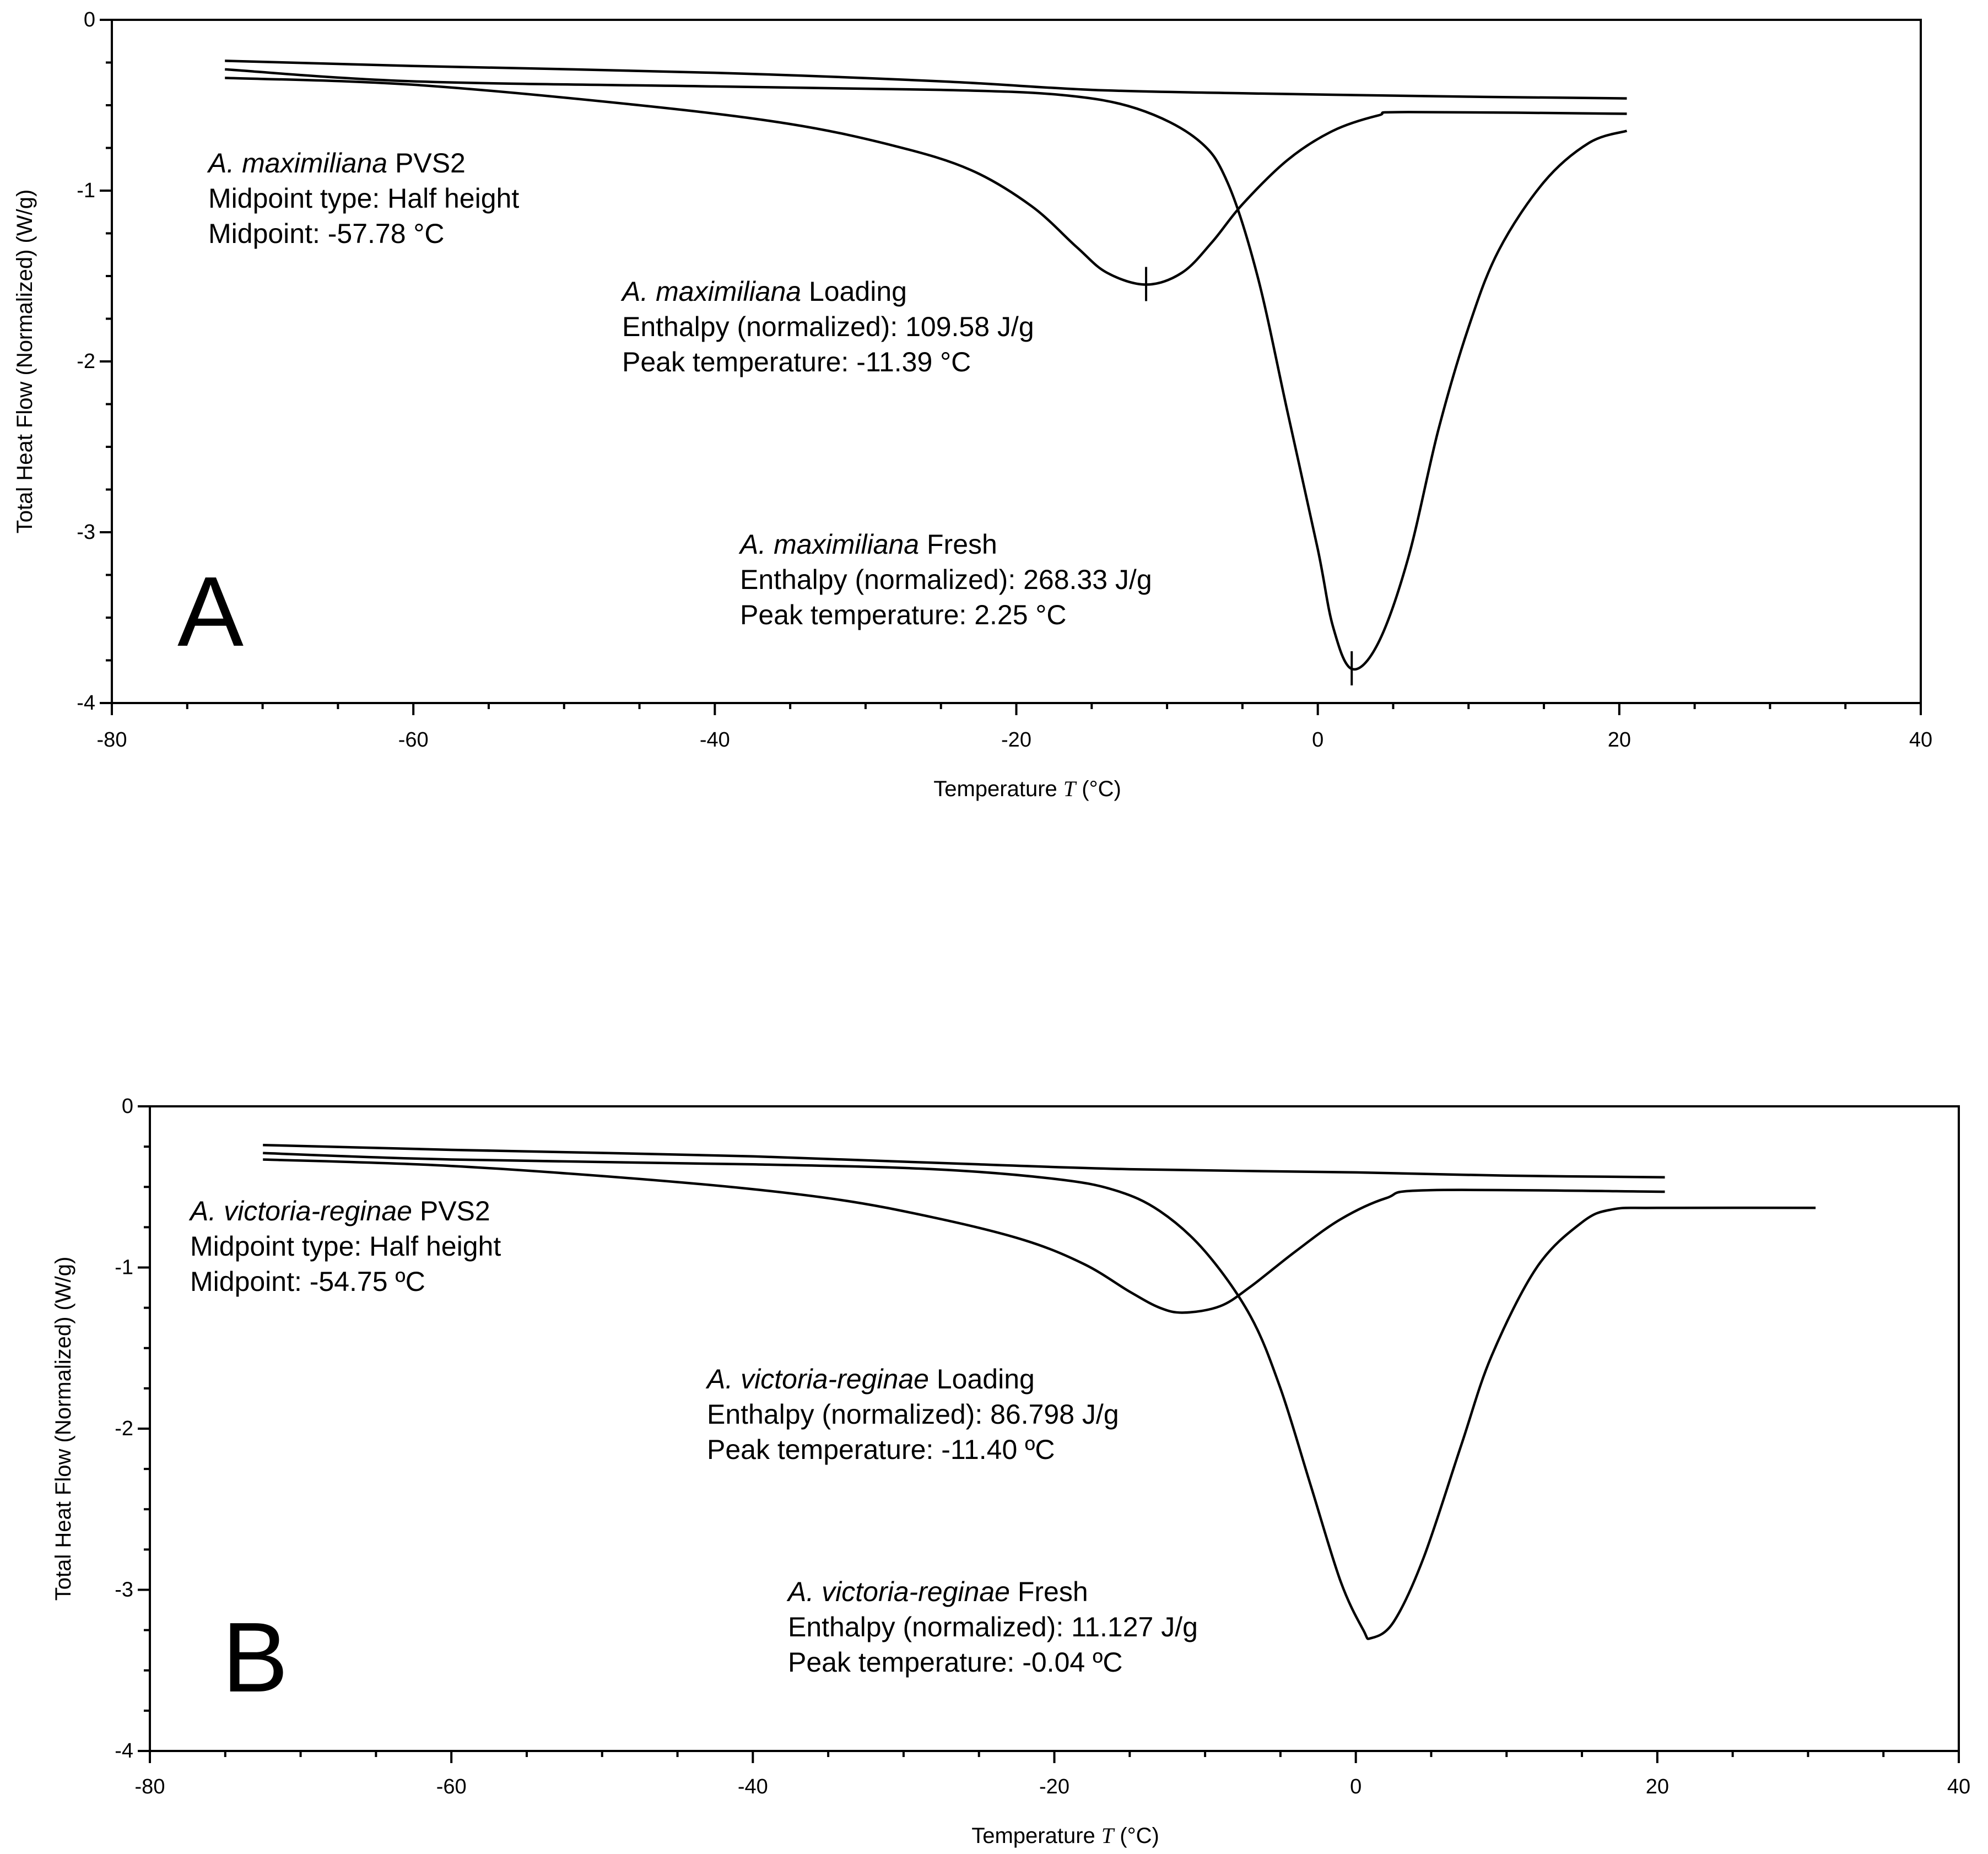 This screenshot has height=1854, width=1988. I want to click on annotation-title: A. maximiliana Loading, so click(763, 291).